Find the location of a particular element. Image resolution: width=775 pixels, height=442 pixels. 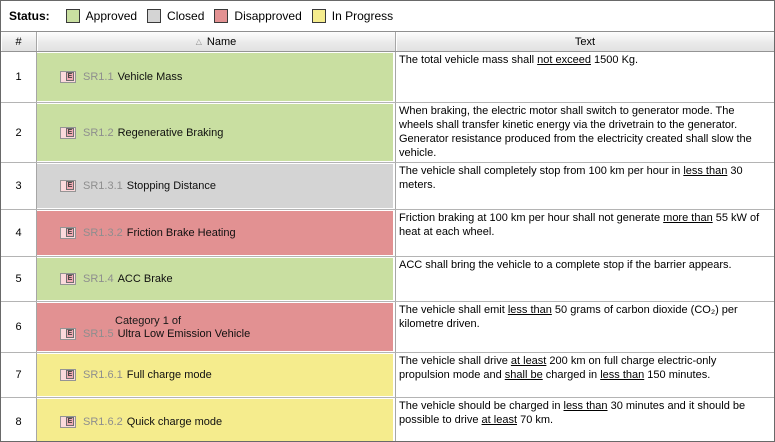

requirement-id: SR1.6.1 is located at coordinates (103, 375).